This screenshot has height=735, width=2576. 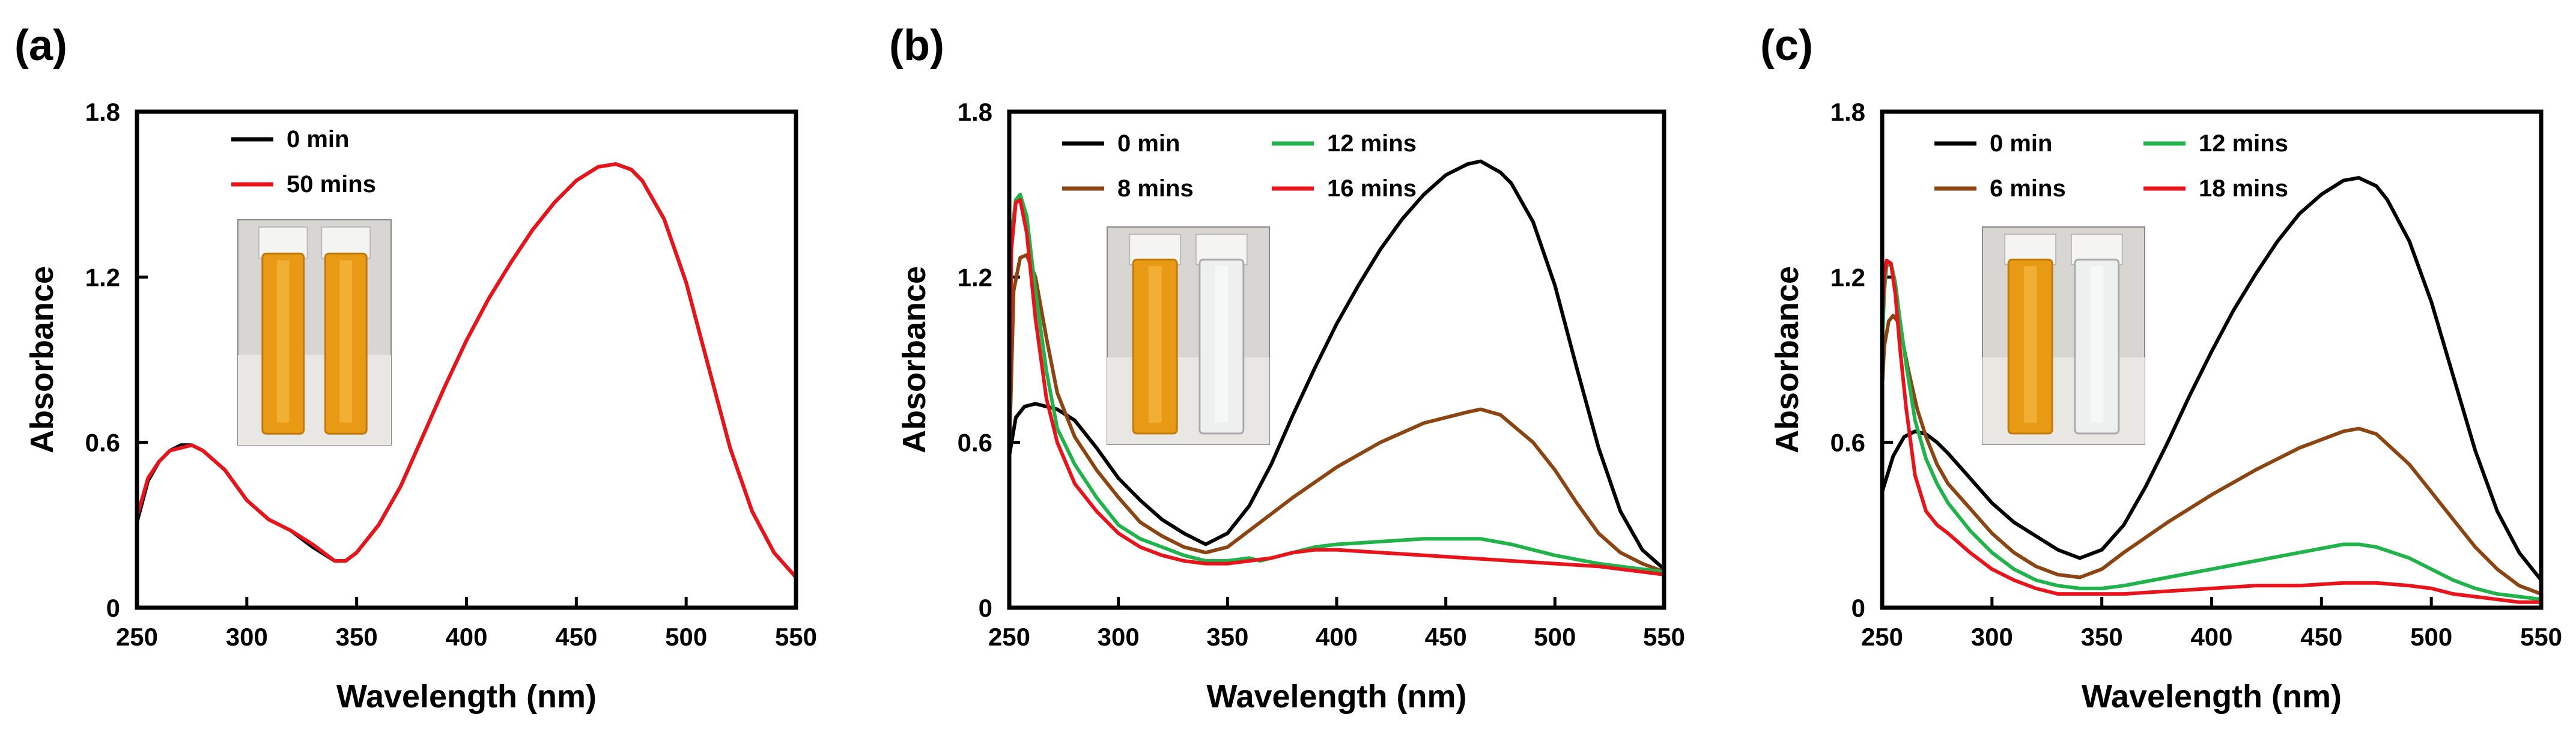 What do you see at coordinates (1239, 166) in the screenshot?
I see `legend: 0 min 8 mins 12 mins 16 mins` at bounding box center [1239, 166].